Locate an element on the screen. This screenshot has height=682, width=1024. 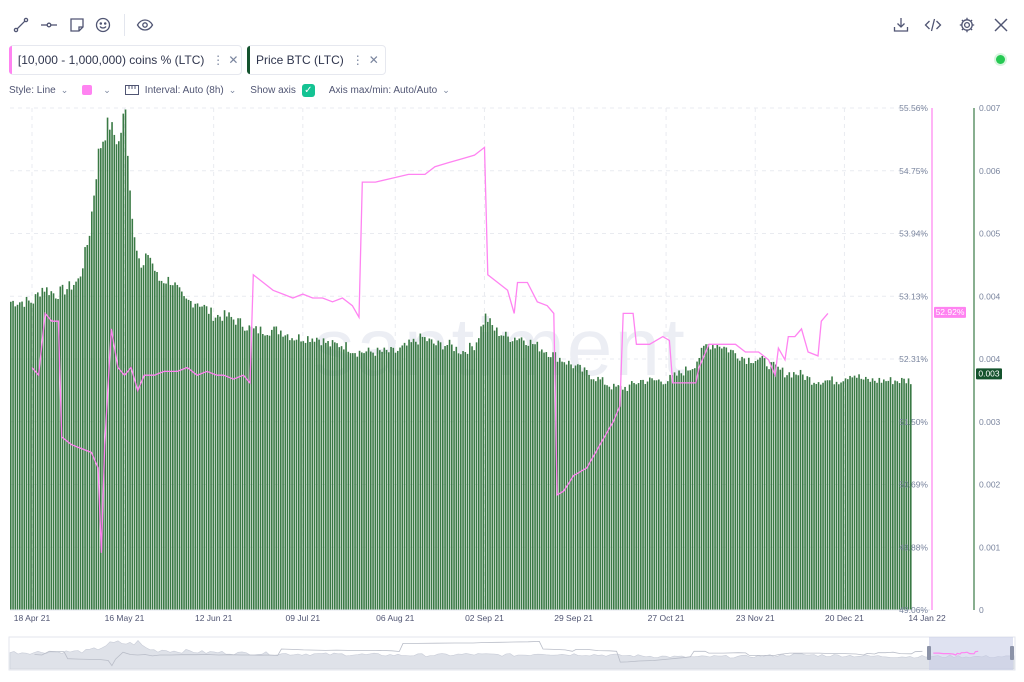
draw-line-icon is located at coordinates (21, 25).